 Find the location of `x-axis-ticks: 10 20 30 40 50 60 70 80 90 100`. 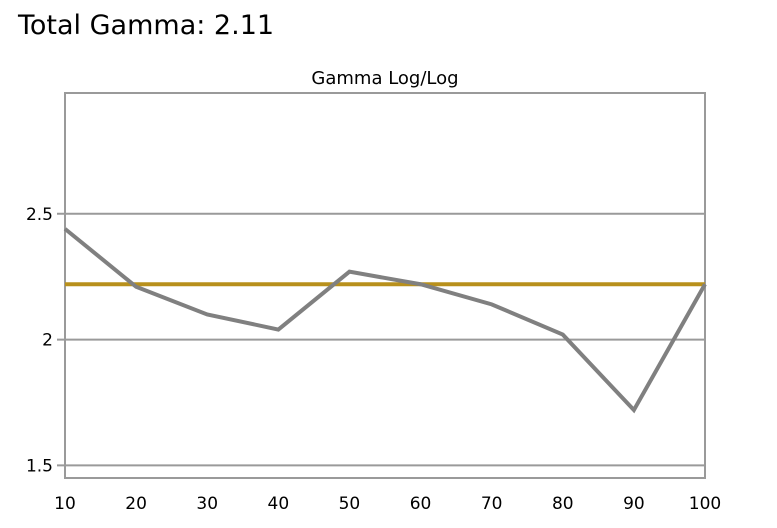

x-axis-ticks: 10 20 30 40 50 60 70 80 90 100 is located at coordinates (387, 504).